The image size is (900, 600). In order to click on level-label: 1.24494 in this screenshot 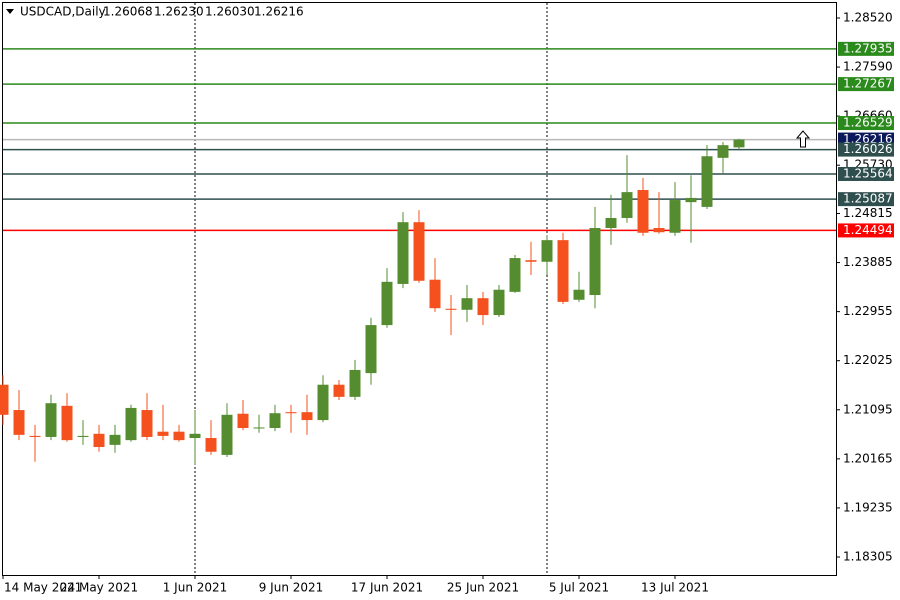, I will do `click(868, 230)`.